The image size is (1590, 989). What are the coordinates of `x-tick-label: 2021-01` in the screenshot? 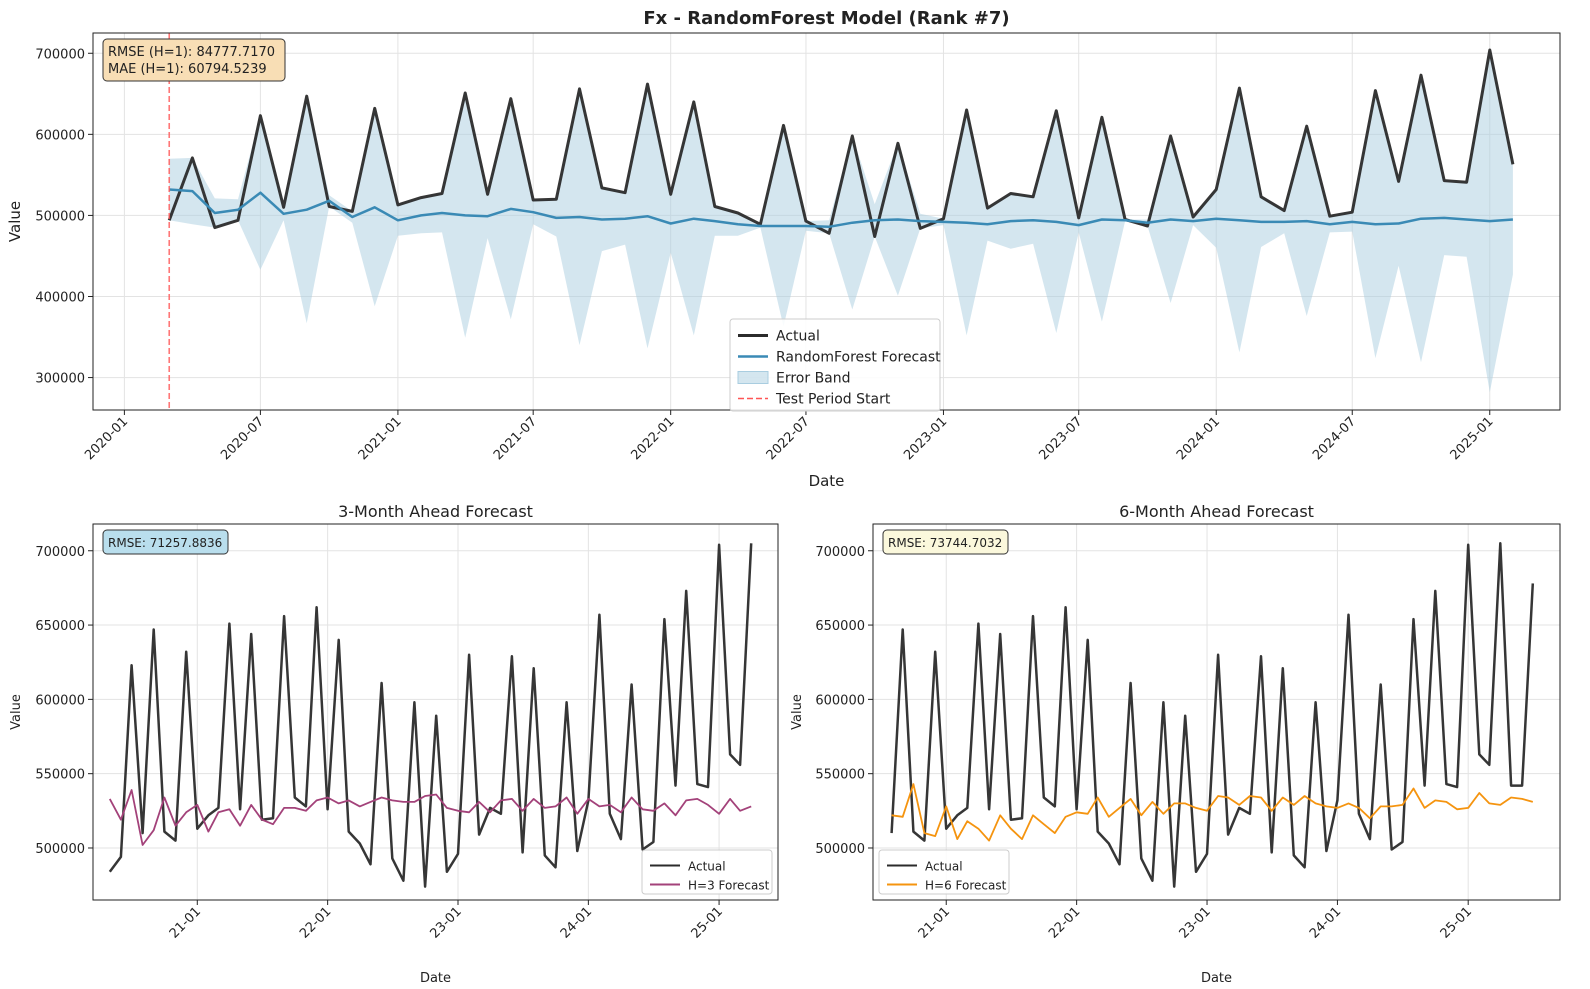 It's located at (380, 438).